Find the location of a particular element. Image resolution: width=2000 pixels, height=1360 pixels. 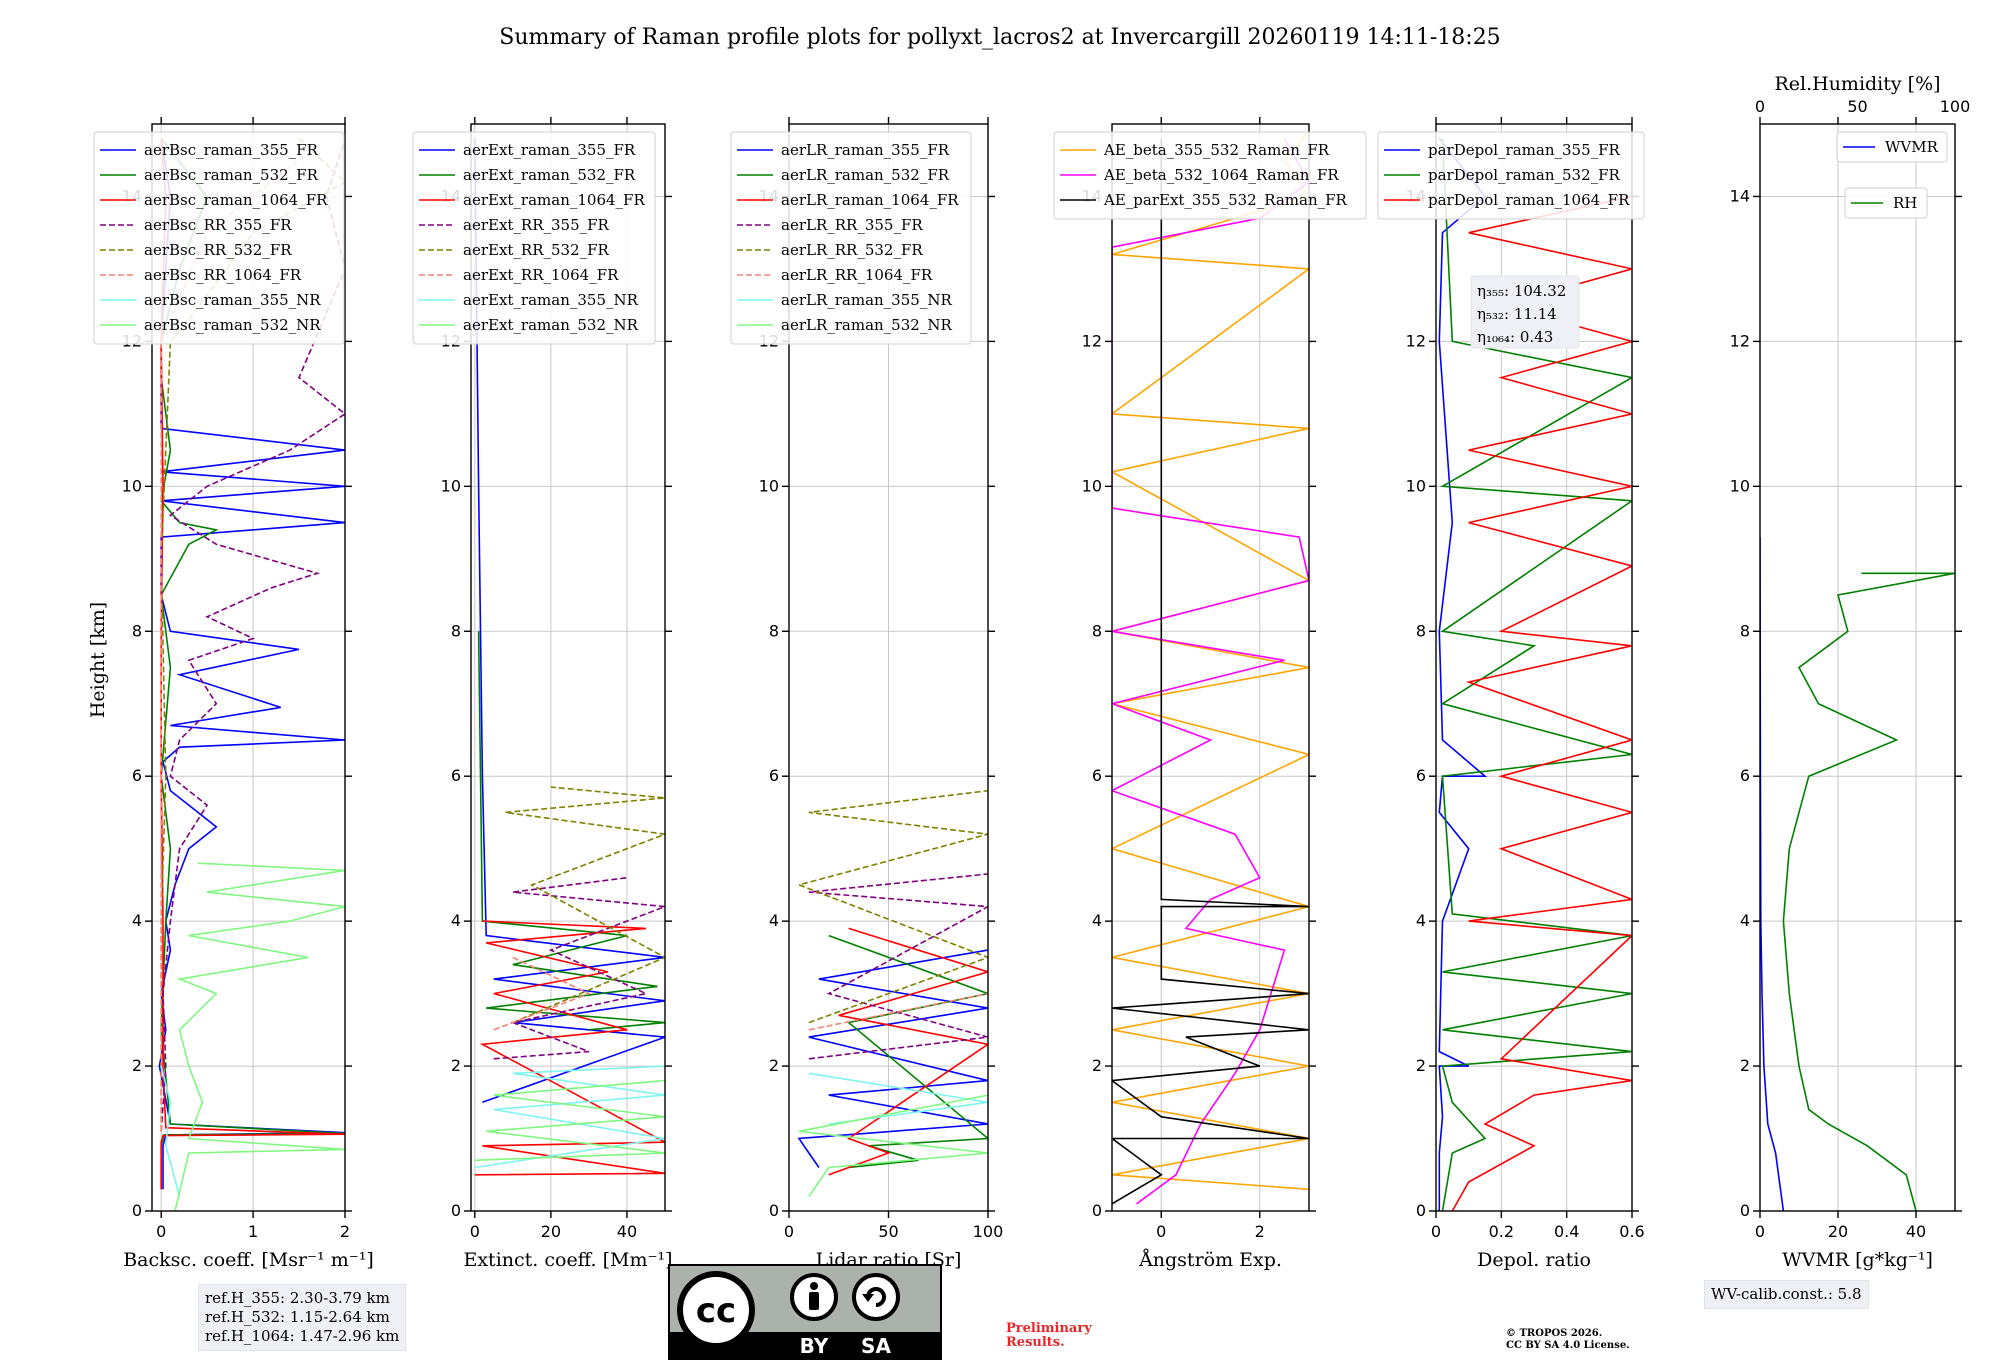

legend-label: aerLR_RR_355_FR is located at coordinates (852, 225).